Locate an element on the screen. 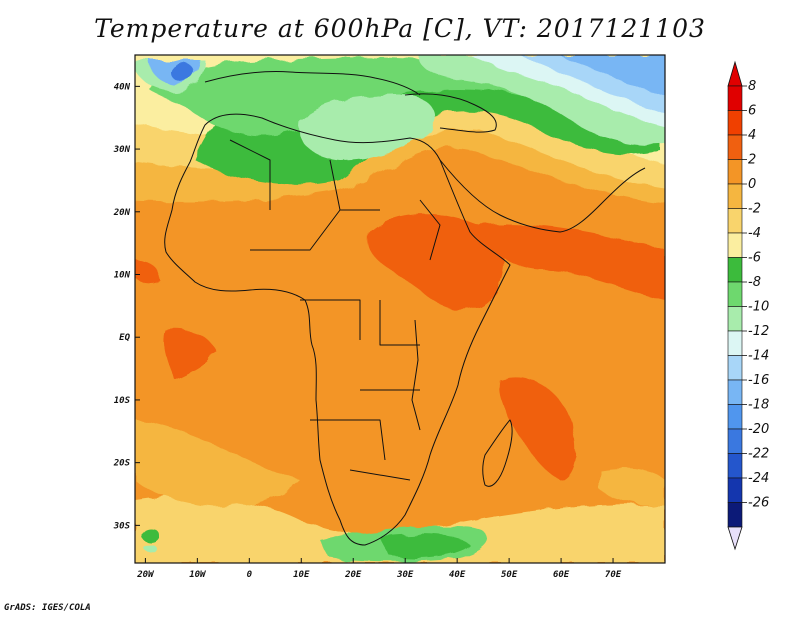  longitude-axis: 20W 10W 0 10E 20E 30E 40E 50E 60E 70E is located at coordinates (379, 569).